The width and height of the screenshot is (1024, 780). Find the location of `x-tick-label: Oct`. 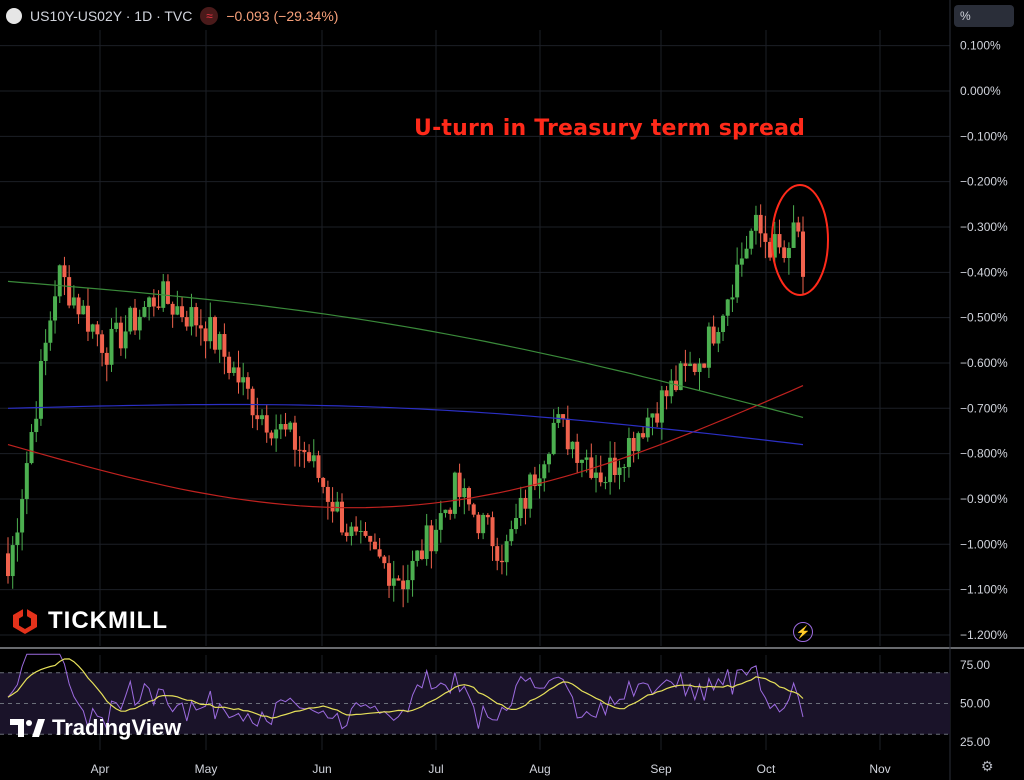

x-tick-label: Oct is located at coordinates (766, 769).